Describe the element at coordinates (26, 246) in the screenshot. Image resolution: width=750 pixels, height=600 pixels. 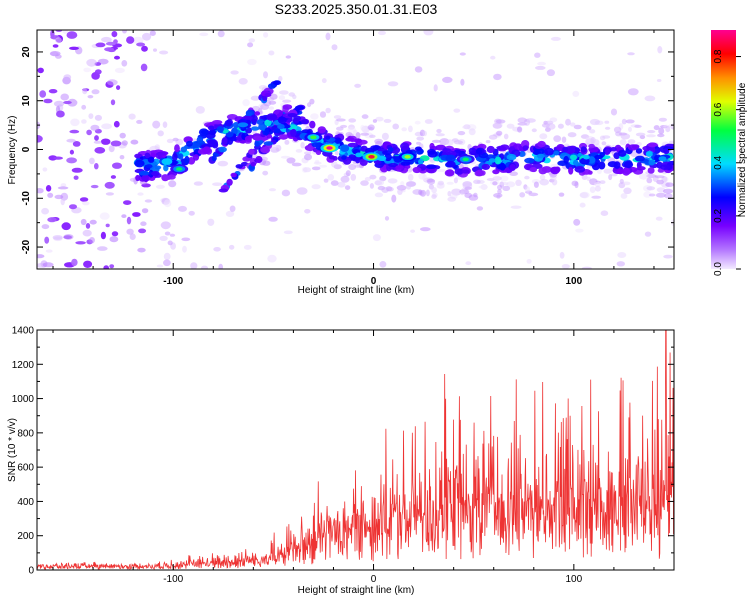
I see `heatmap-ytick-label: -20` at that location.